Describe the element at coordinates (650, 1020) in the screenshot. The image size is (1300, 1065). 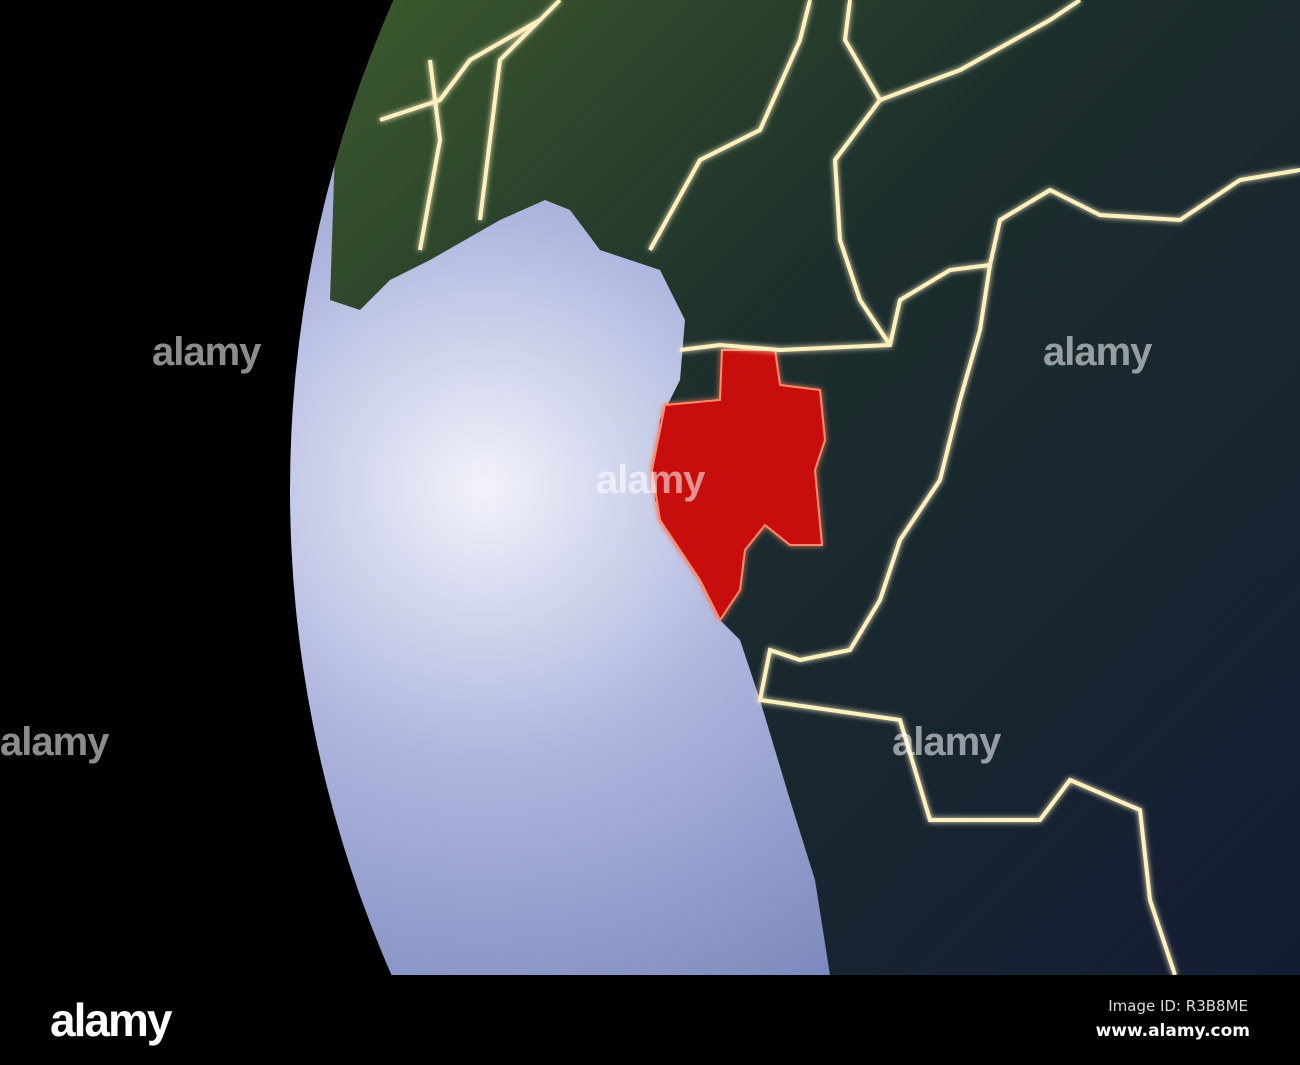
I see `footer-bar: alamy Image ID: R3B8ME www.alamy.com` at that location.